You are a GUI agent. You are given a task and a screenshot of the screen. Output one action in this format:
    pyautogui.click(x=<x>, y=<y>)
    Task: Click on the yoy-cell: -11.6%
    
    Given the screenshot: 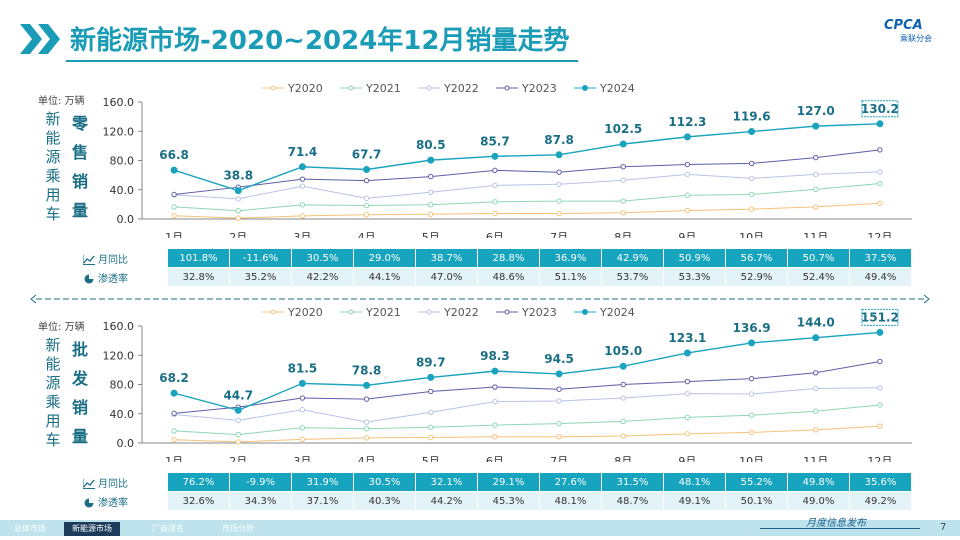 What is the action you would take?
    pyautogui.click(x=260, y=258)
    